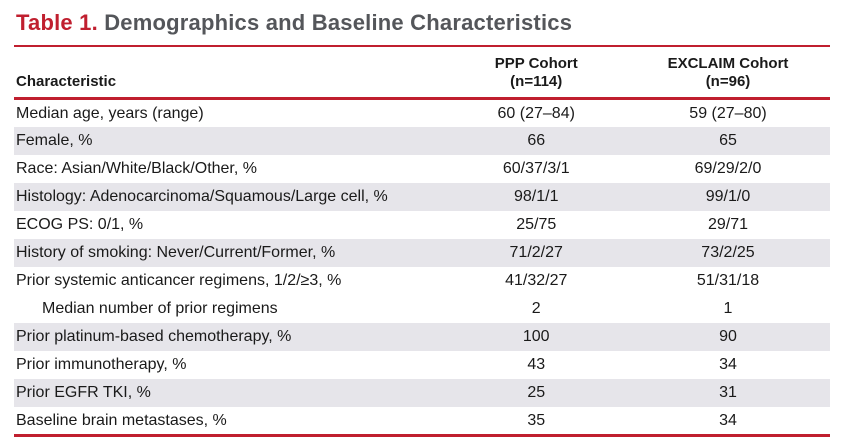 The image size is (844, 437). I want to click on ppp-value-cell: 98/1/1, so click(536, 197).